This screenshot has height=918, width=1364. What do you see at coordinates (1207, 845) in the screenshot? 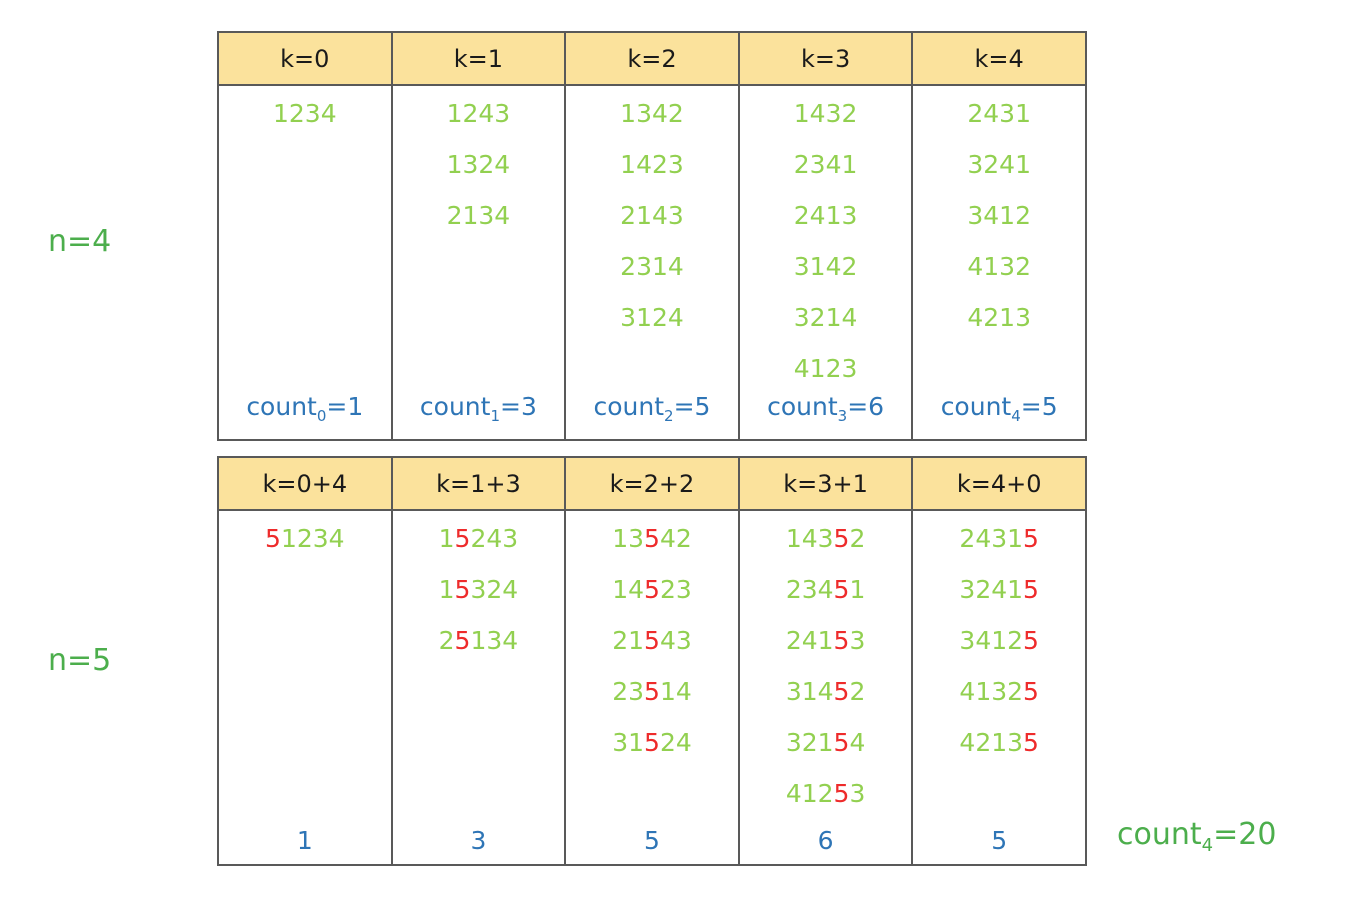
I see `total-count-subscript: 4` at bounding box center [1207, 845].